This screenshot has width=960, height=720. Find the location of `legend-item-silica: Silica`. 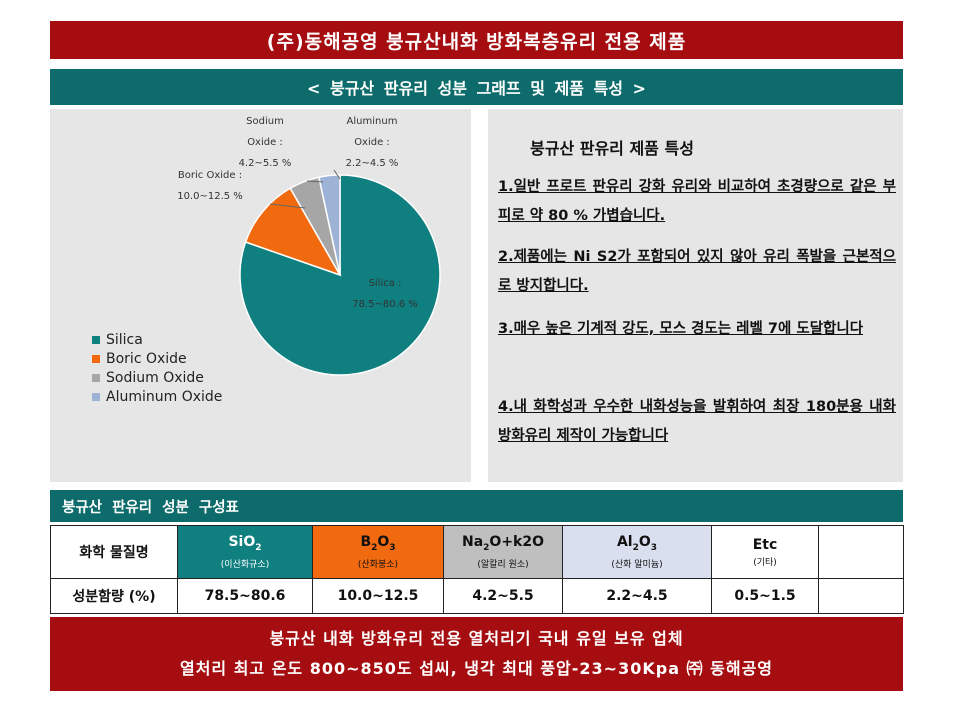

legend-item-silica: Silica is located at coordinates (157, 339).